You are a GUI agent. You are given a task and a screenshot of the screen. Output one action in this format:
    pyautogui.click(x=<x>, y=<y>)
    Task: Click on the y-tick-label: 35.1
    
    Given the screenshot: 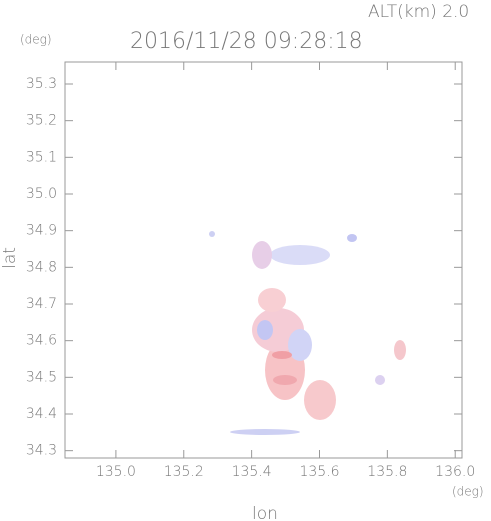 What is the action you would take?
    pyautogui.click(x=41, y=157)
    